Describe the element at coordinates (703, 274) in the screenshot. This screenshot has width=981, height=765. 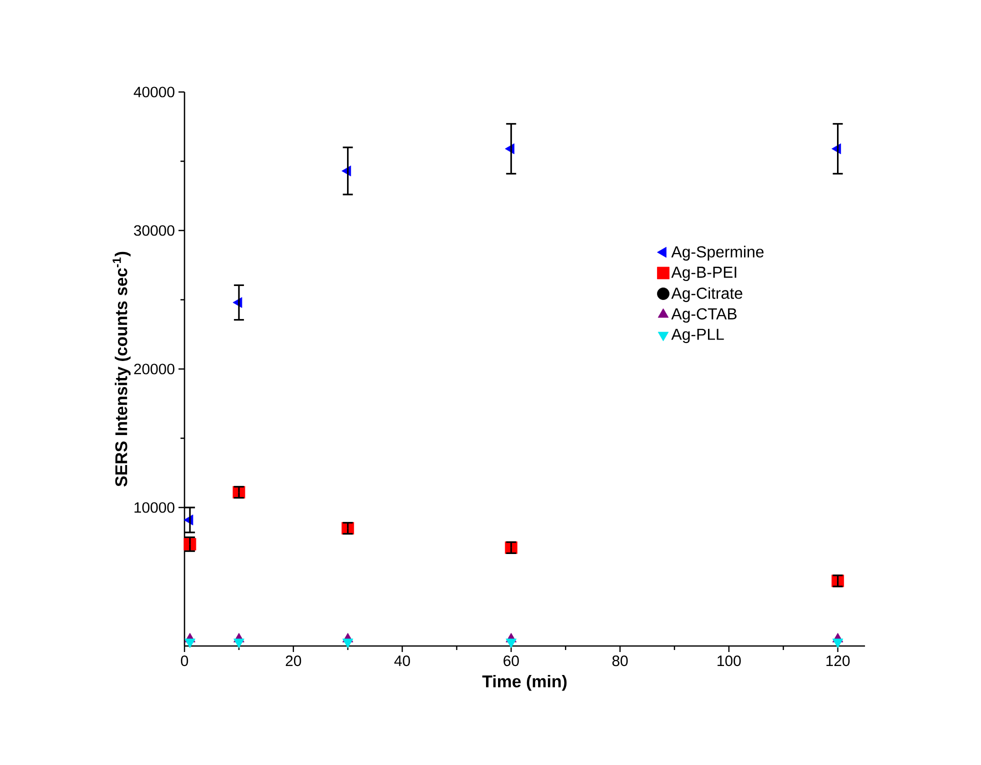
I see `legend-label: Ag-B-PEI` at that location.